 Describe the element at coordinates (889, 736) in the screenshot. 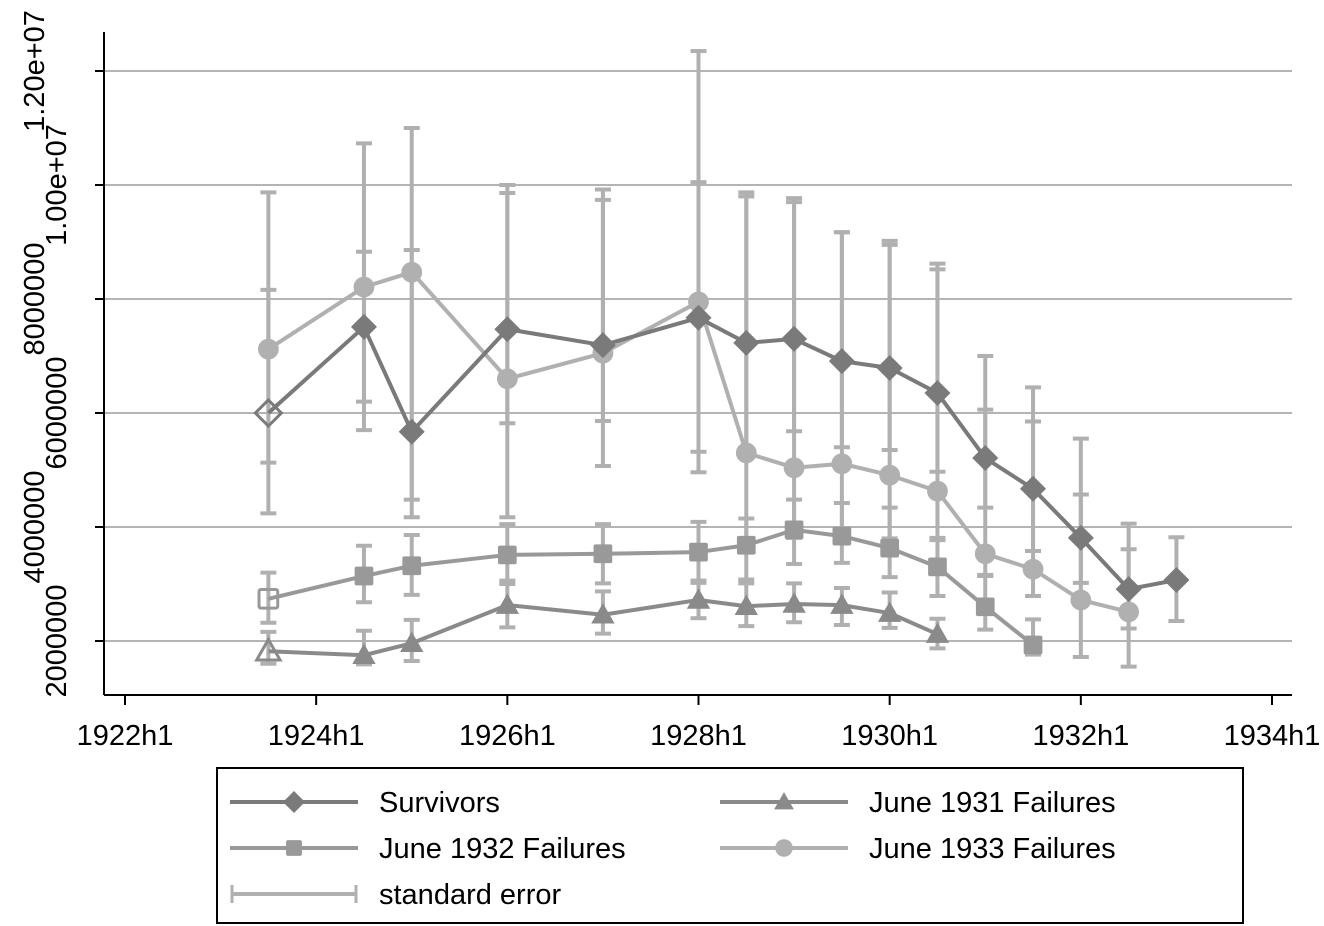

I see `x-tick-label: 1930h1` at that location.